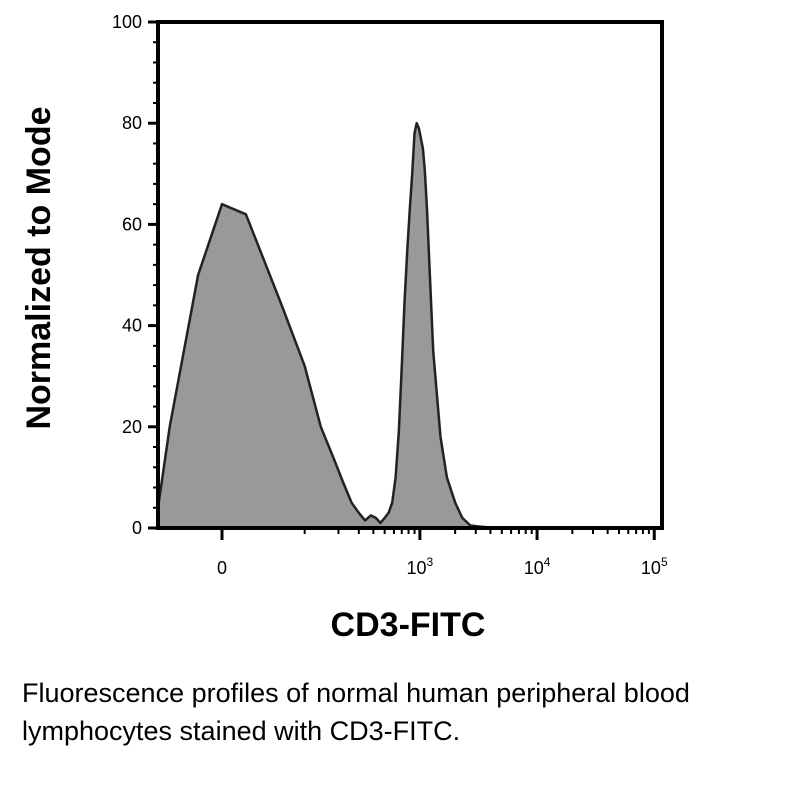  What do you see at coordinates (654, 566) in the screenshot?
I see `x-tick-label: 10⁵` at bounding box center [654, 566].